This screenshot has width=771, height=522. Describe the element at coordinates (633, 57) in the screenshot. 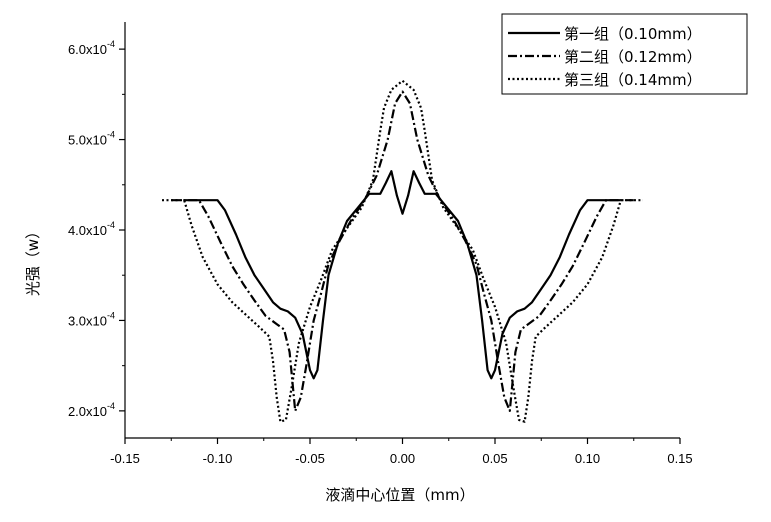

I see `legend-label-2: 第二组（0.12mm）` at that location.